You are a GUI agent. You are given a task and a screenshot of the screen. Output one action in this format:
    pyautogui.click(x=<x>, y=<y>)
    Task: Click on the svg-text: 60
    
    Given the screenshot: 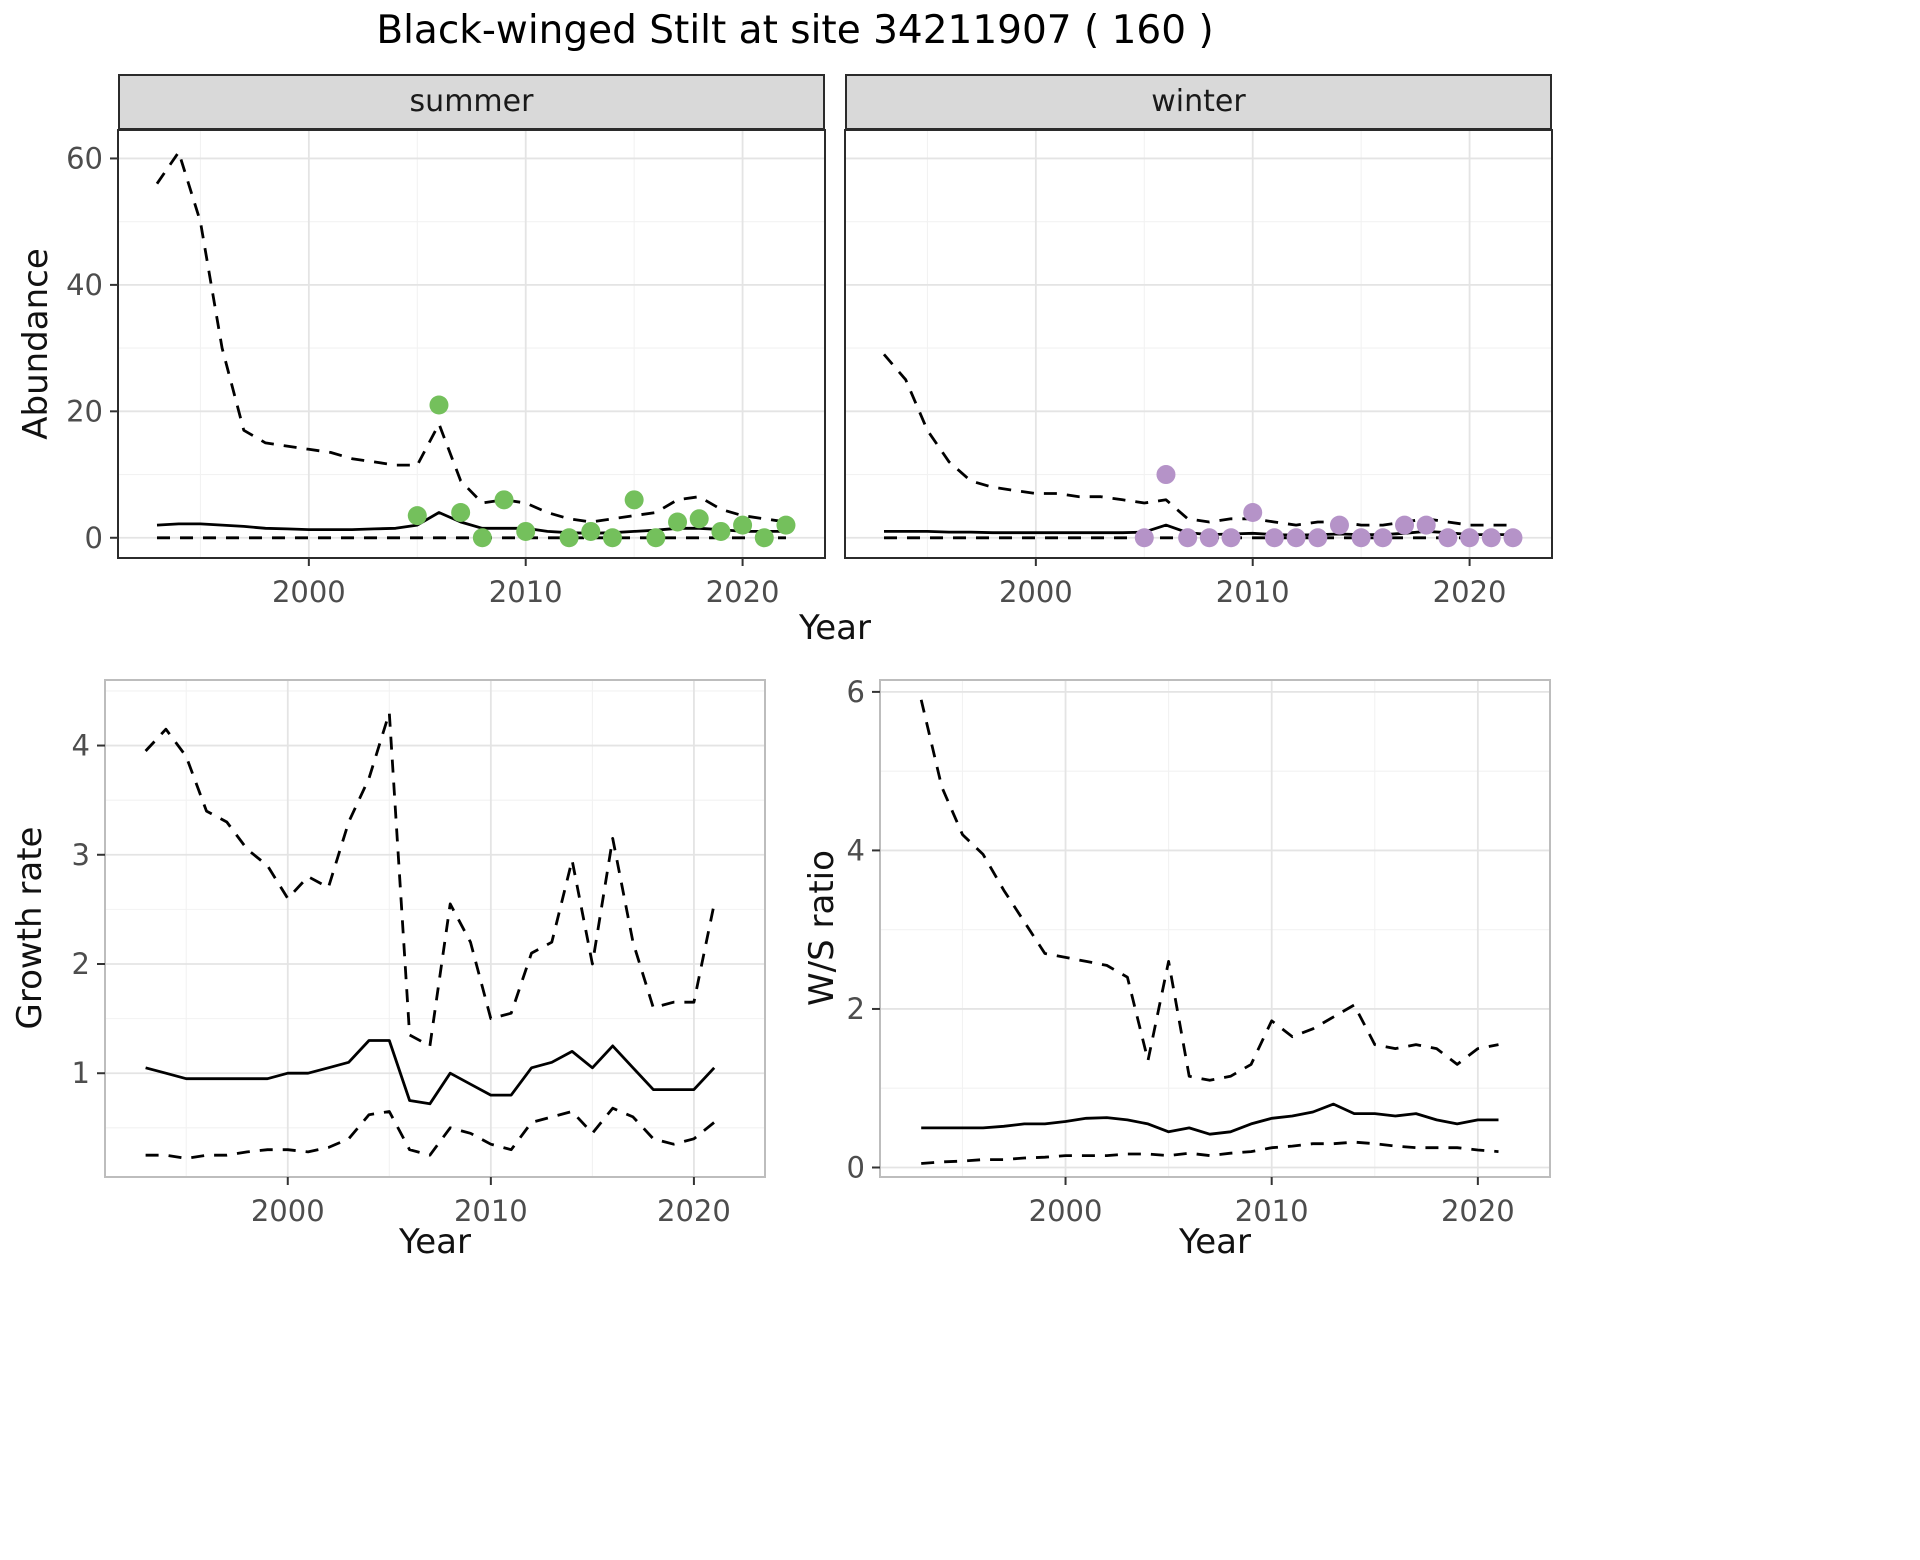 What is the action you would take?
    pyautogui.click(x=84, y=158)
    